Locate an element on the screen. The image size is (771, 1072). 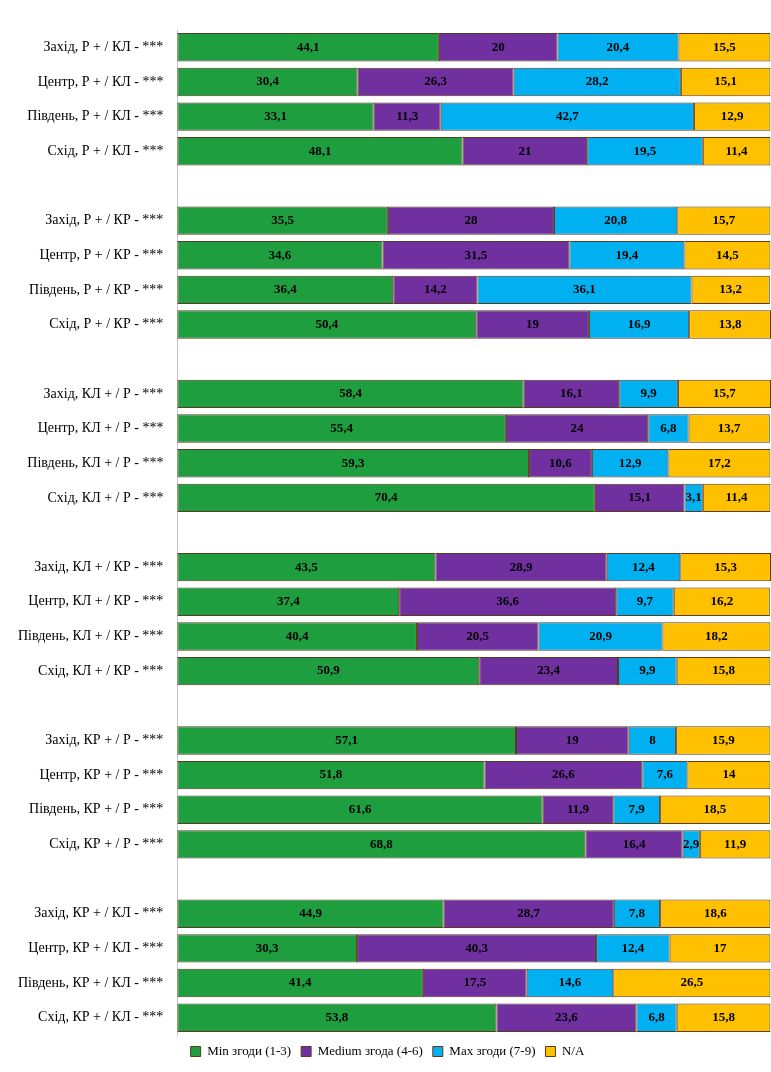
data-label: 2,9 is located at coordinates (691, 843).